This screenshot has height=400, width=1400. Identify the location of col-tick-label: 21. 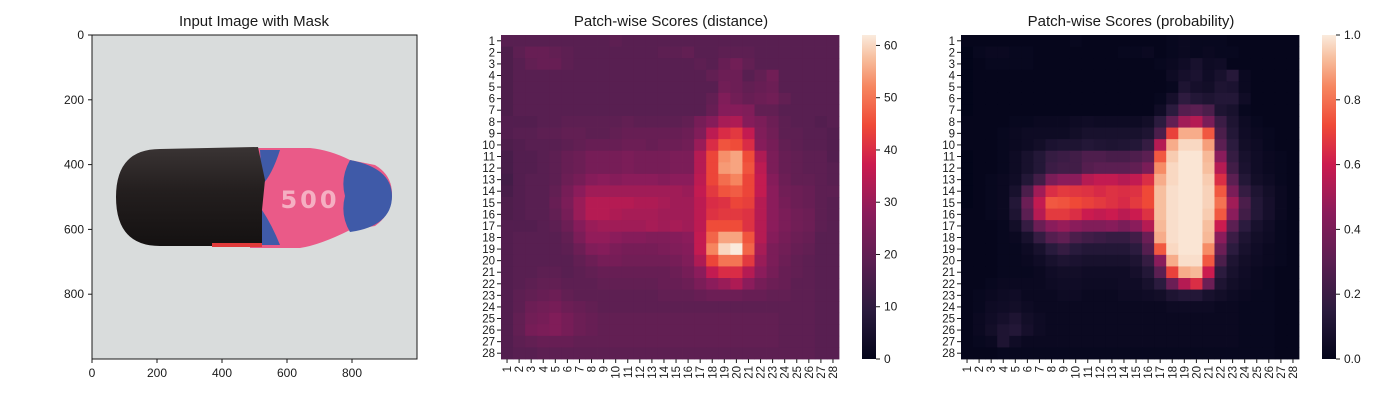
(1209, 372).